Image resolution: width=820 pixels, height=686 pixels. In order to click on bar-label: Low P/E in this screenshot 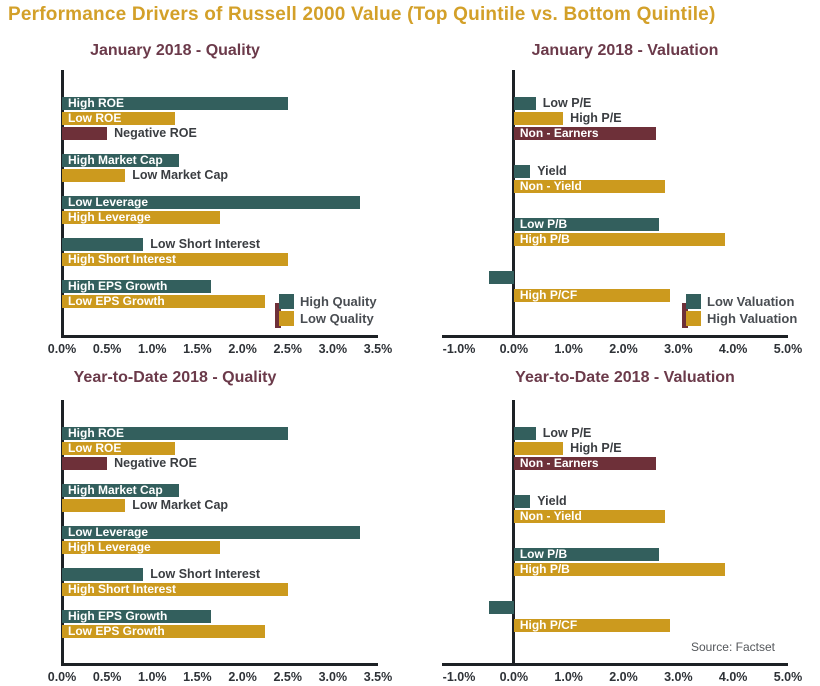, I will do `click(567, 103)`.